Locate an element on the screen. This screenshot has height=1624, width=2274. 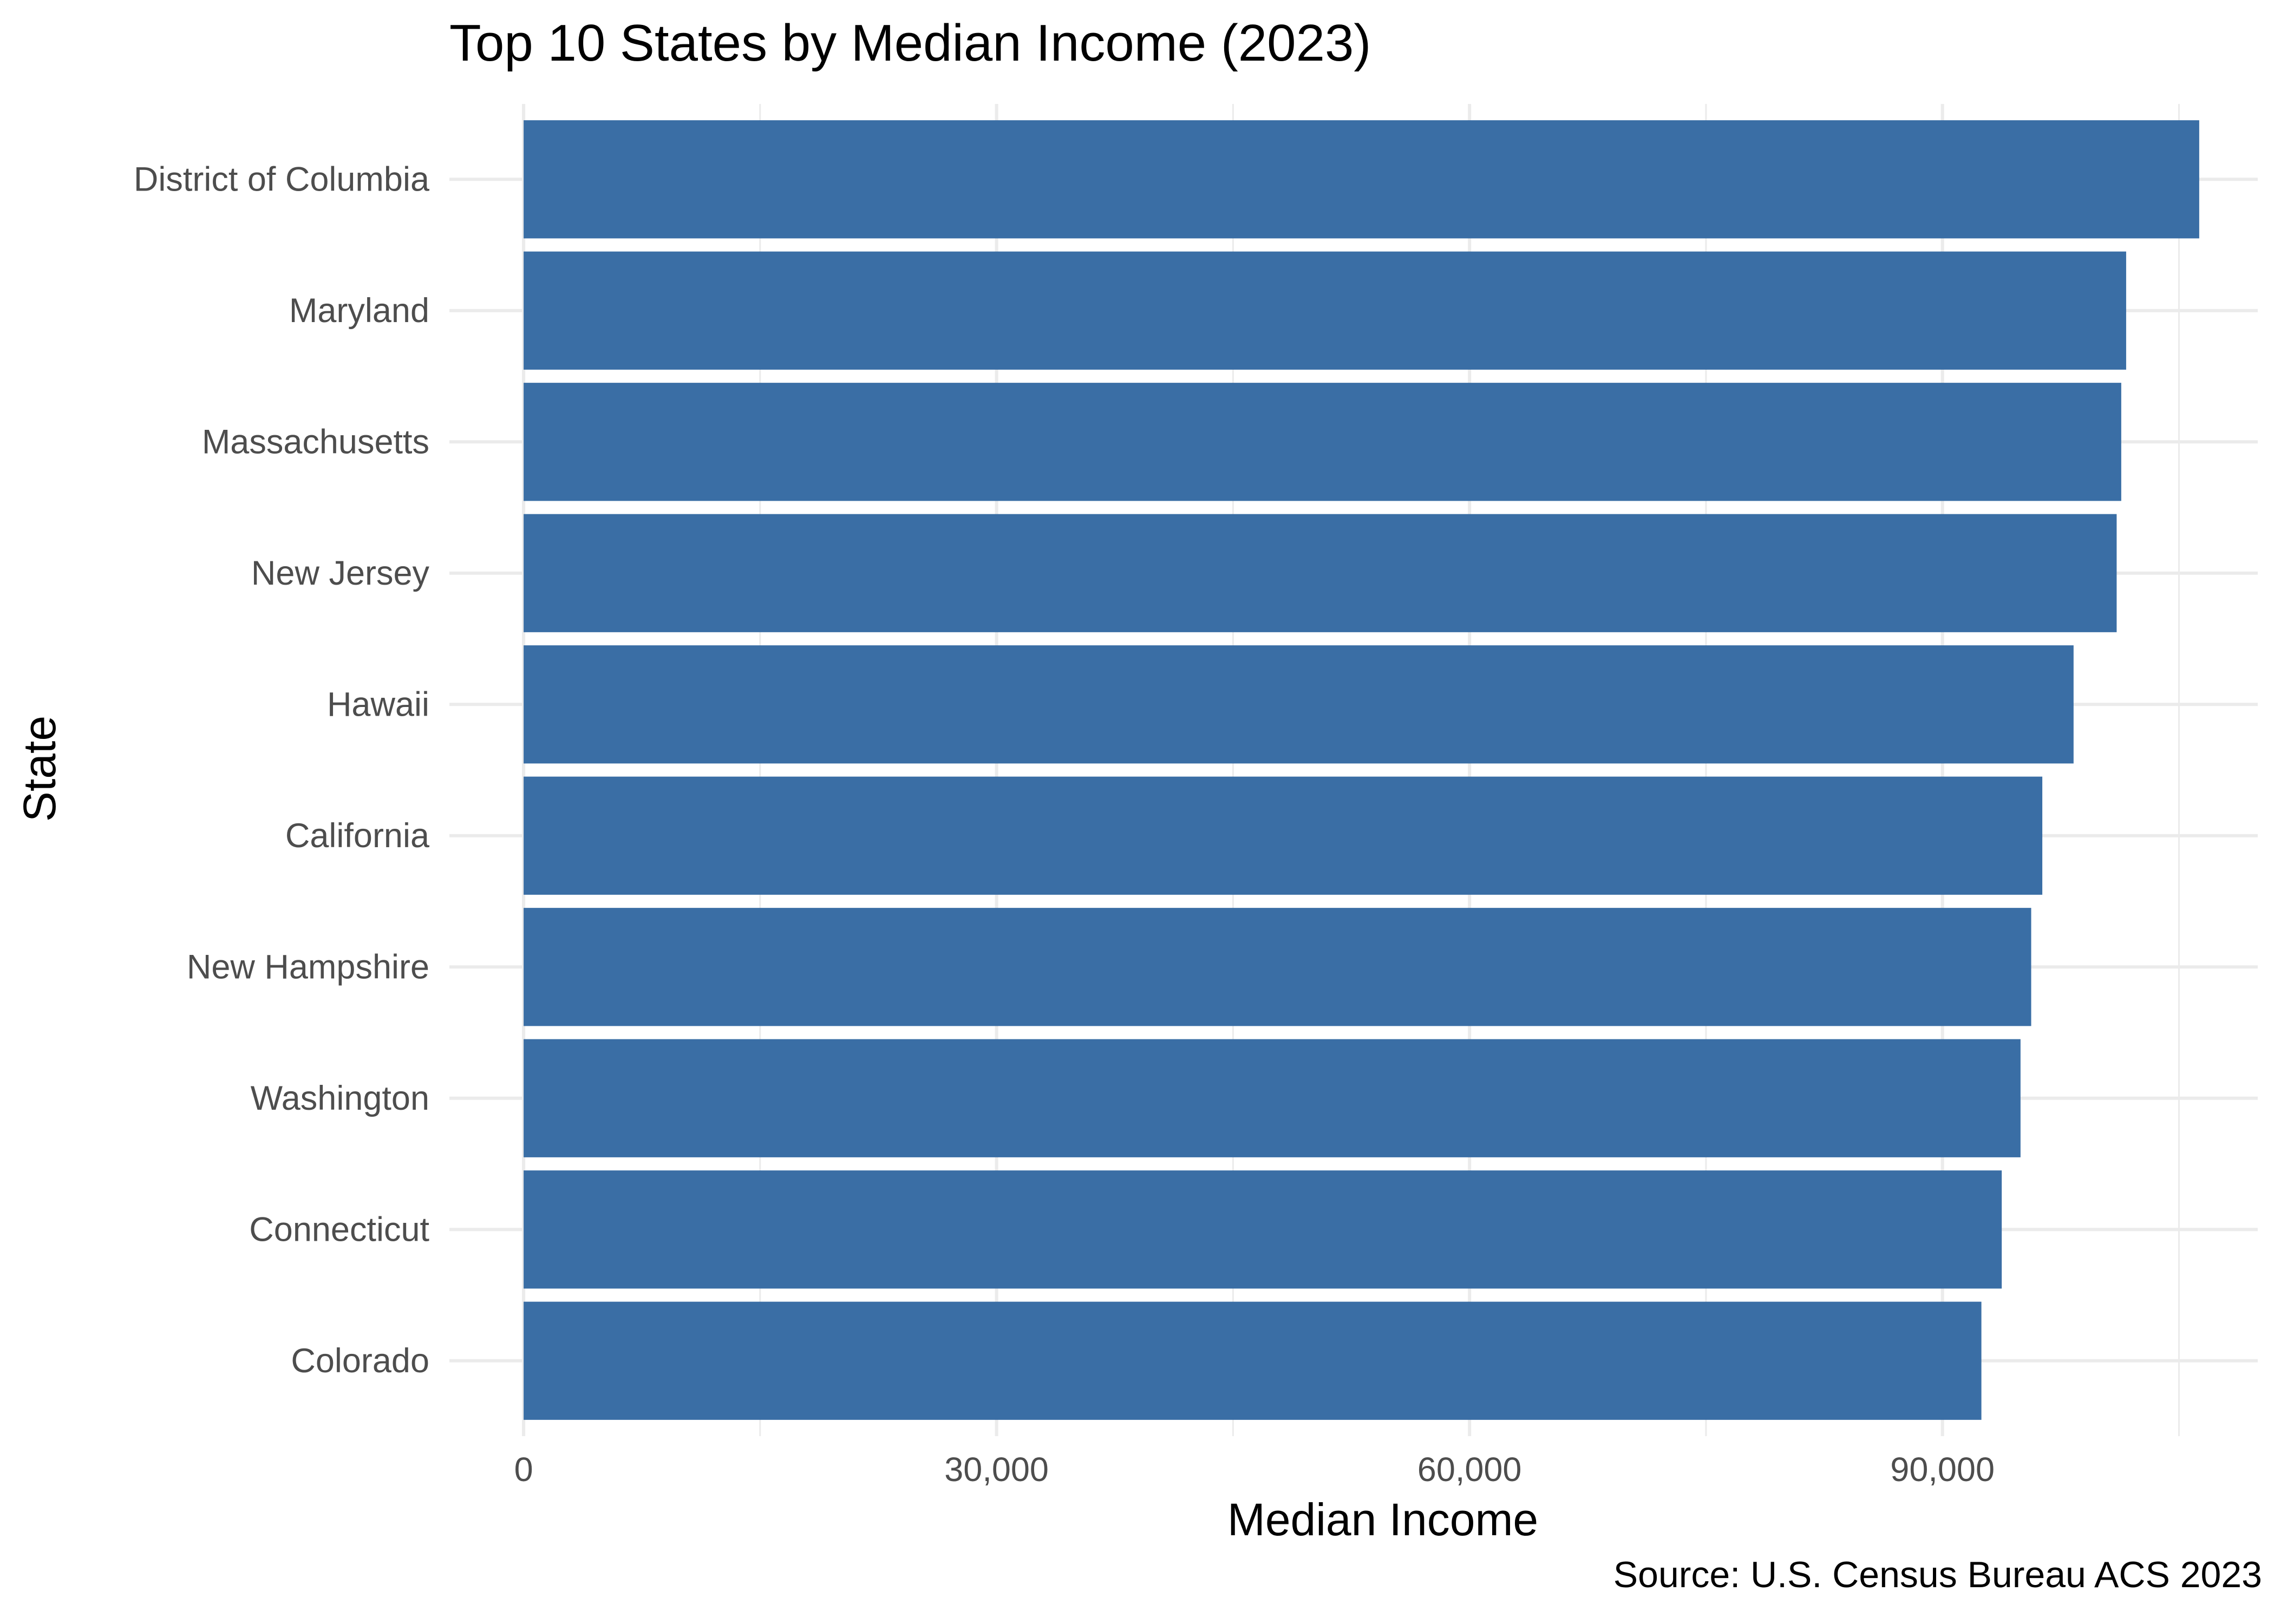
x-tick-label: 60,000 is located at coordinates (1470, 1470).